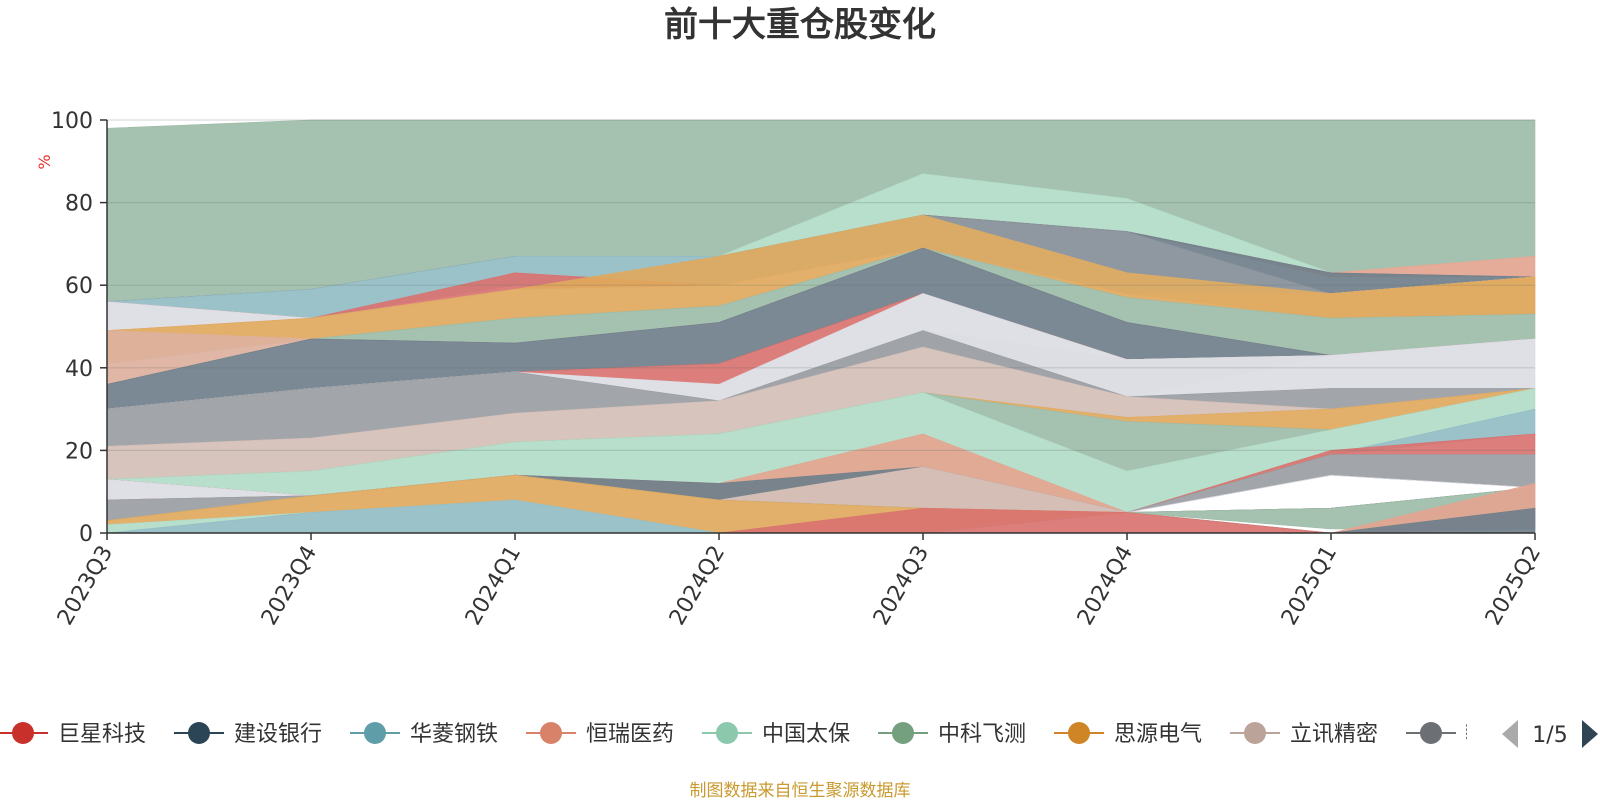  Describe the element at coordinates (493, 586) in the screenshot. I see `x-tick-label-2: 2024Q1` at that location.